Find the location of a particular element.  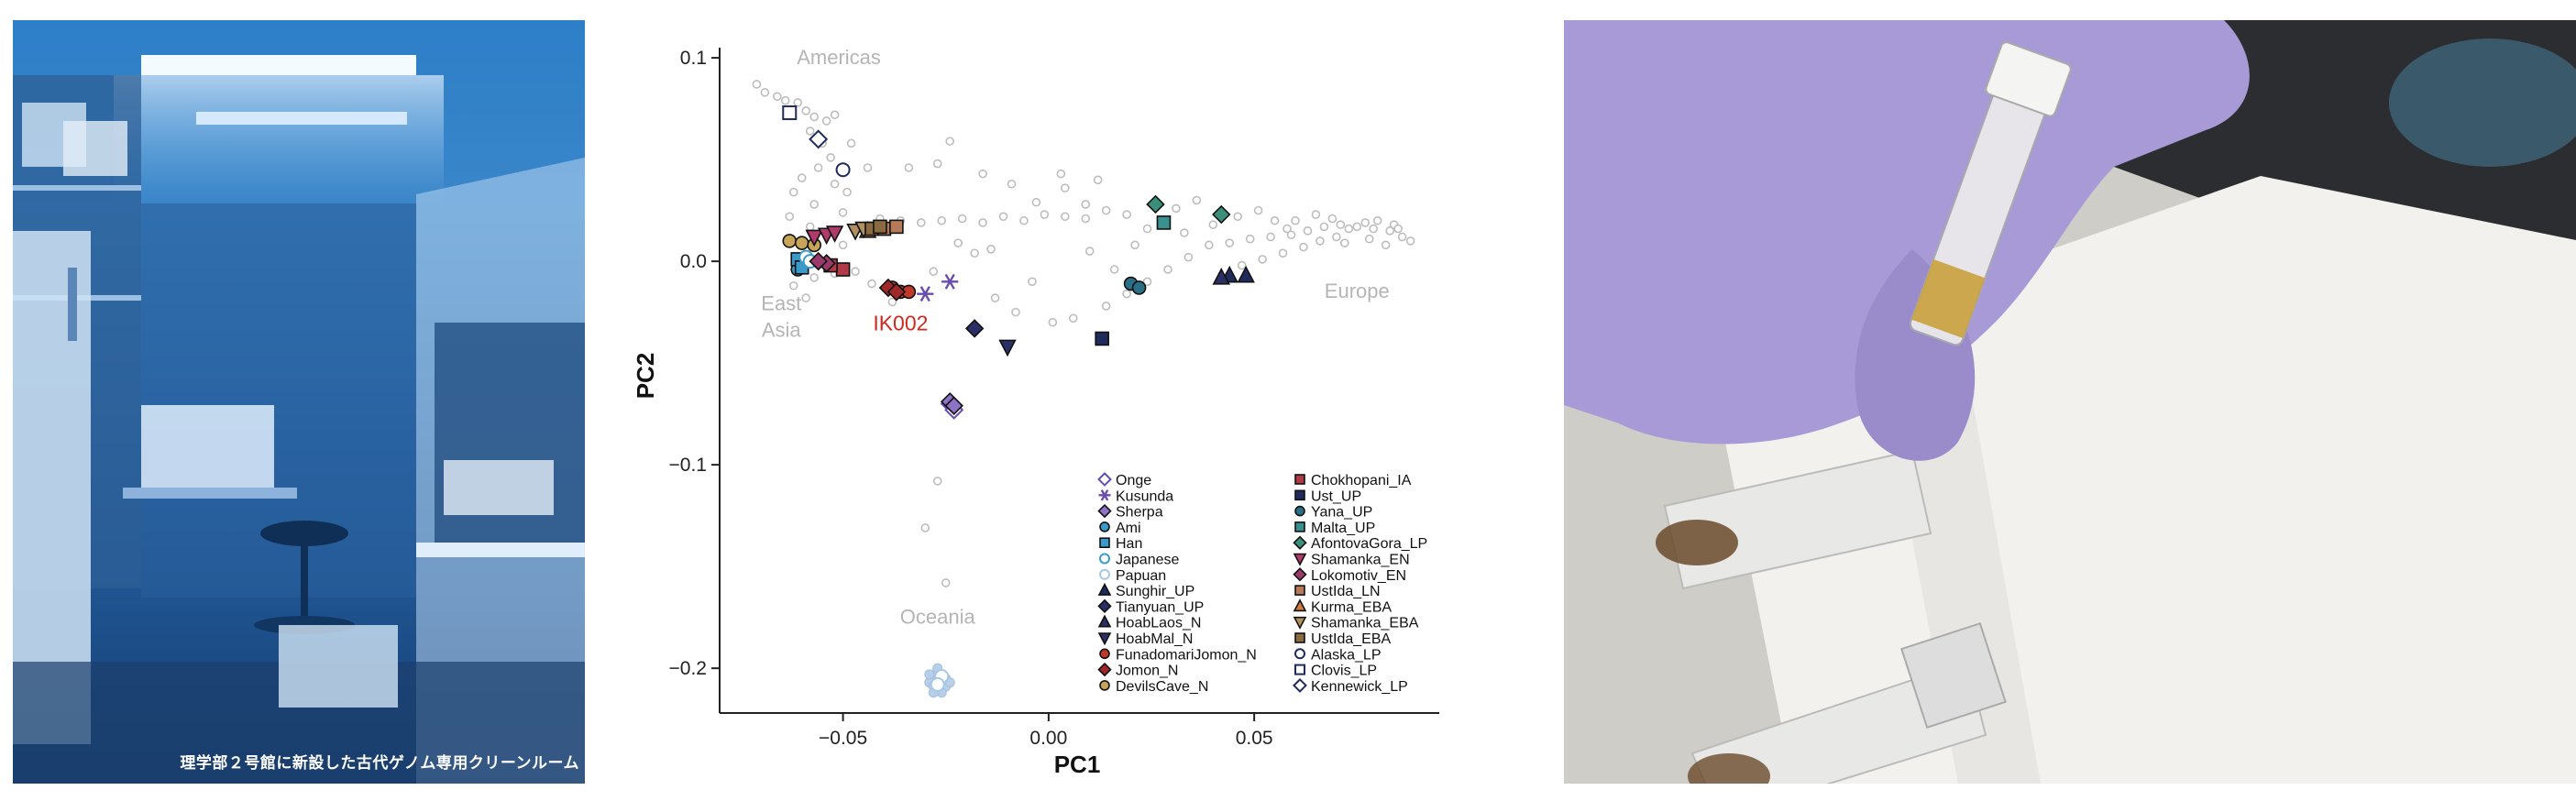

region-label: Asia is located at coordinates (782, 329).